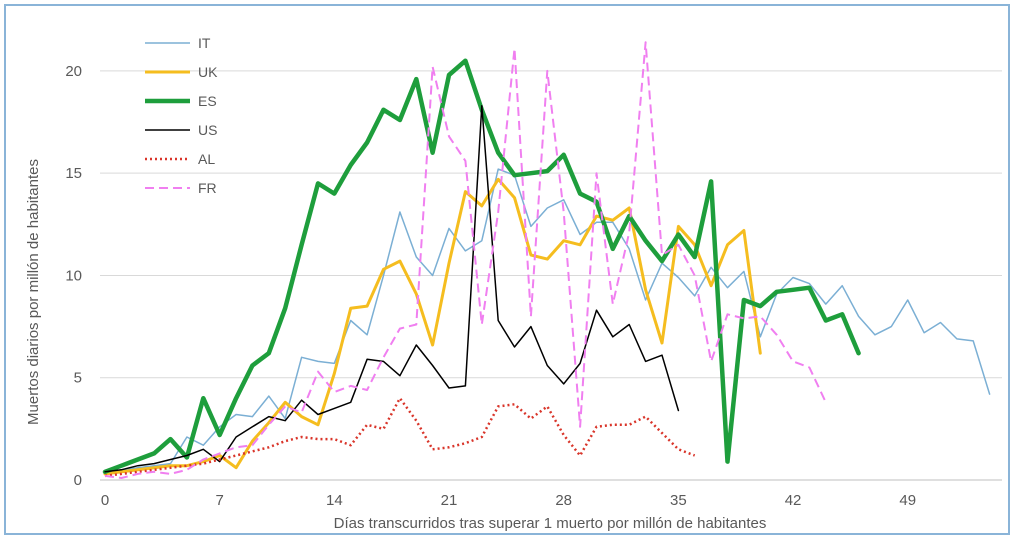 This screenshot has height=541, width=1016. Describe the element at coordinates (907, 500) in the screenshot. I see `x-tick-label: 49` at that location.